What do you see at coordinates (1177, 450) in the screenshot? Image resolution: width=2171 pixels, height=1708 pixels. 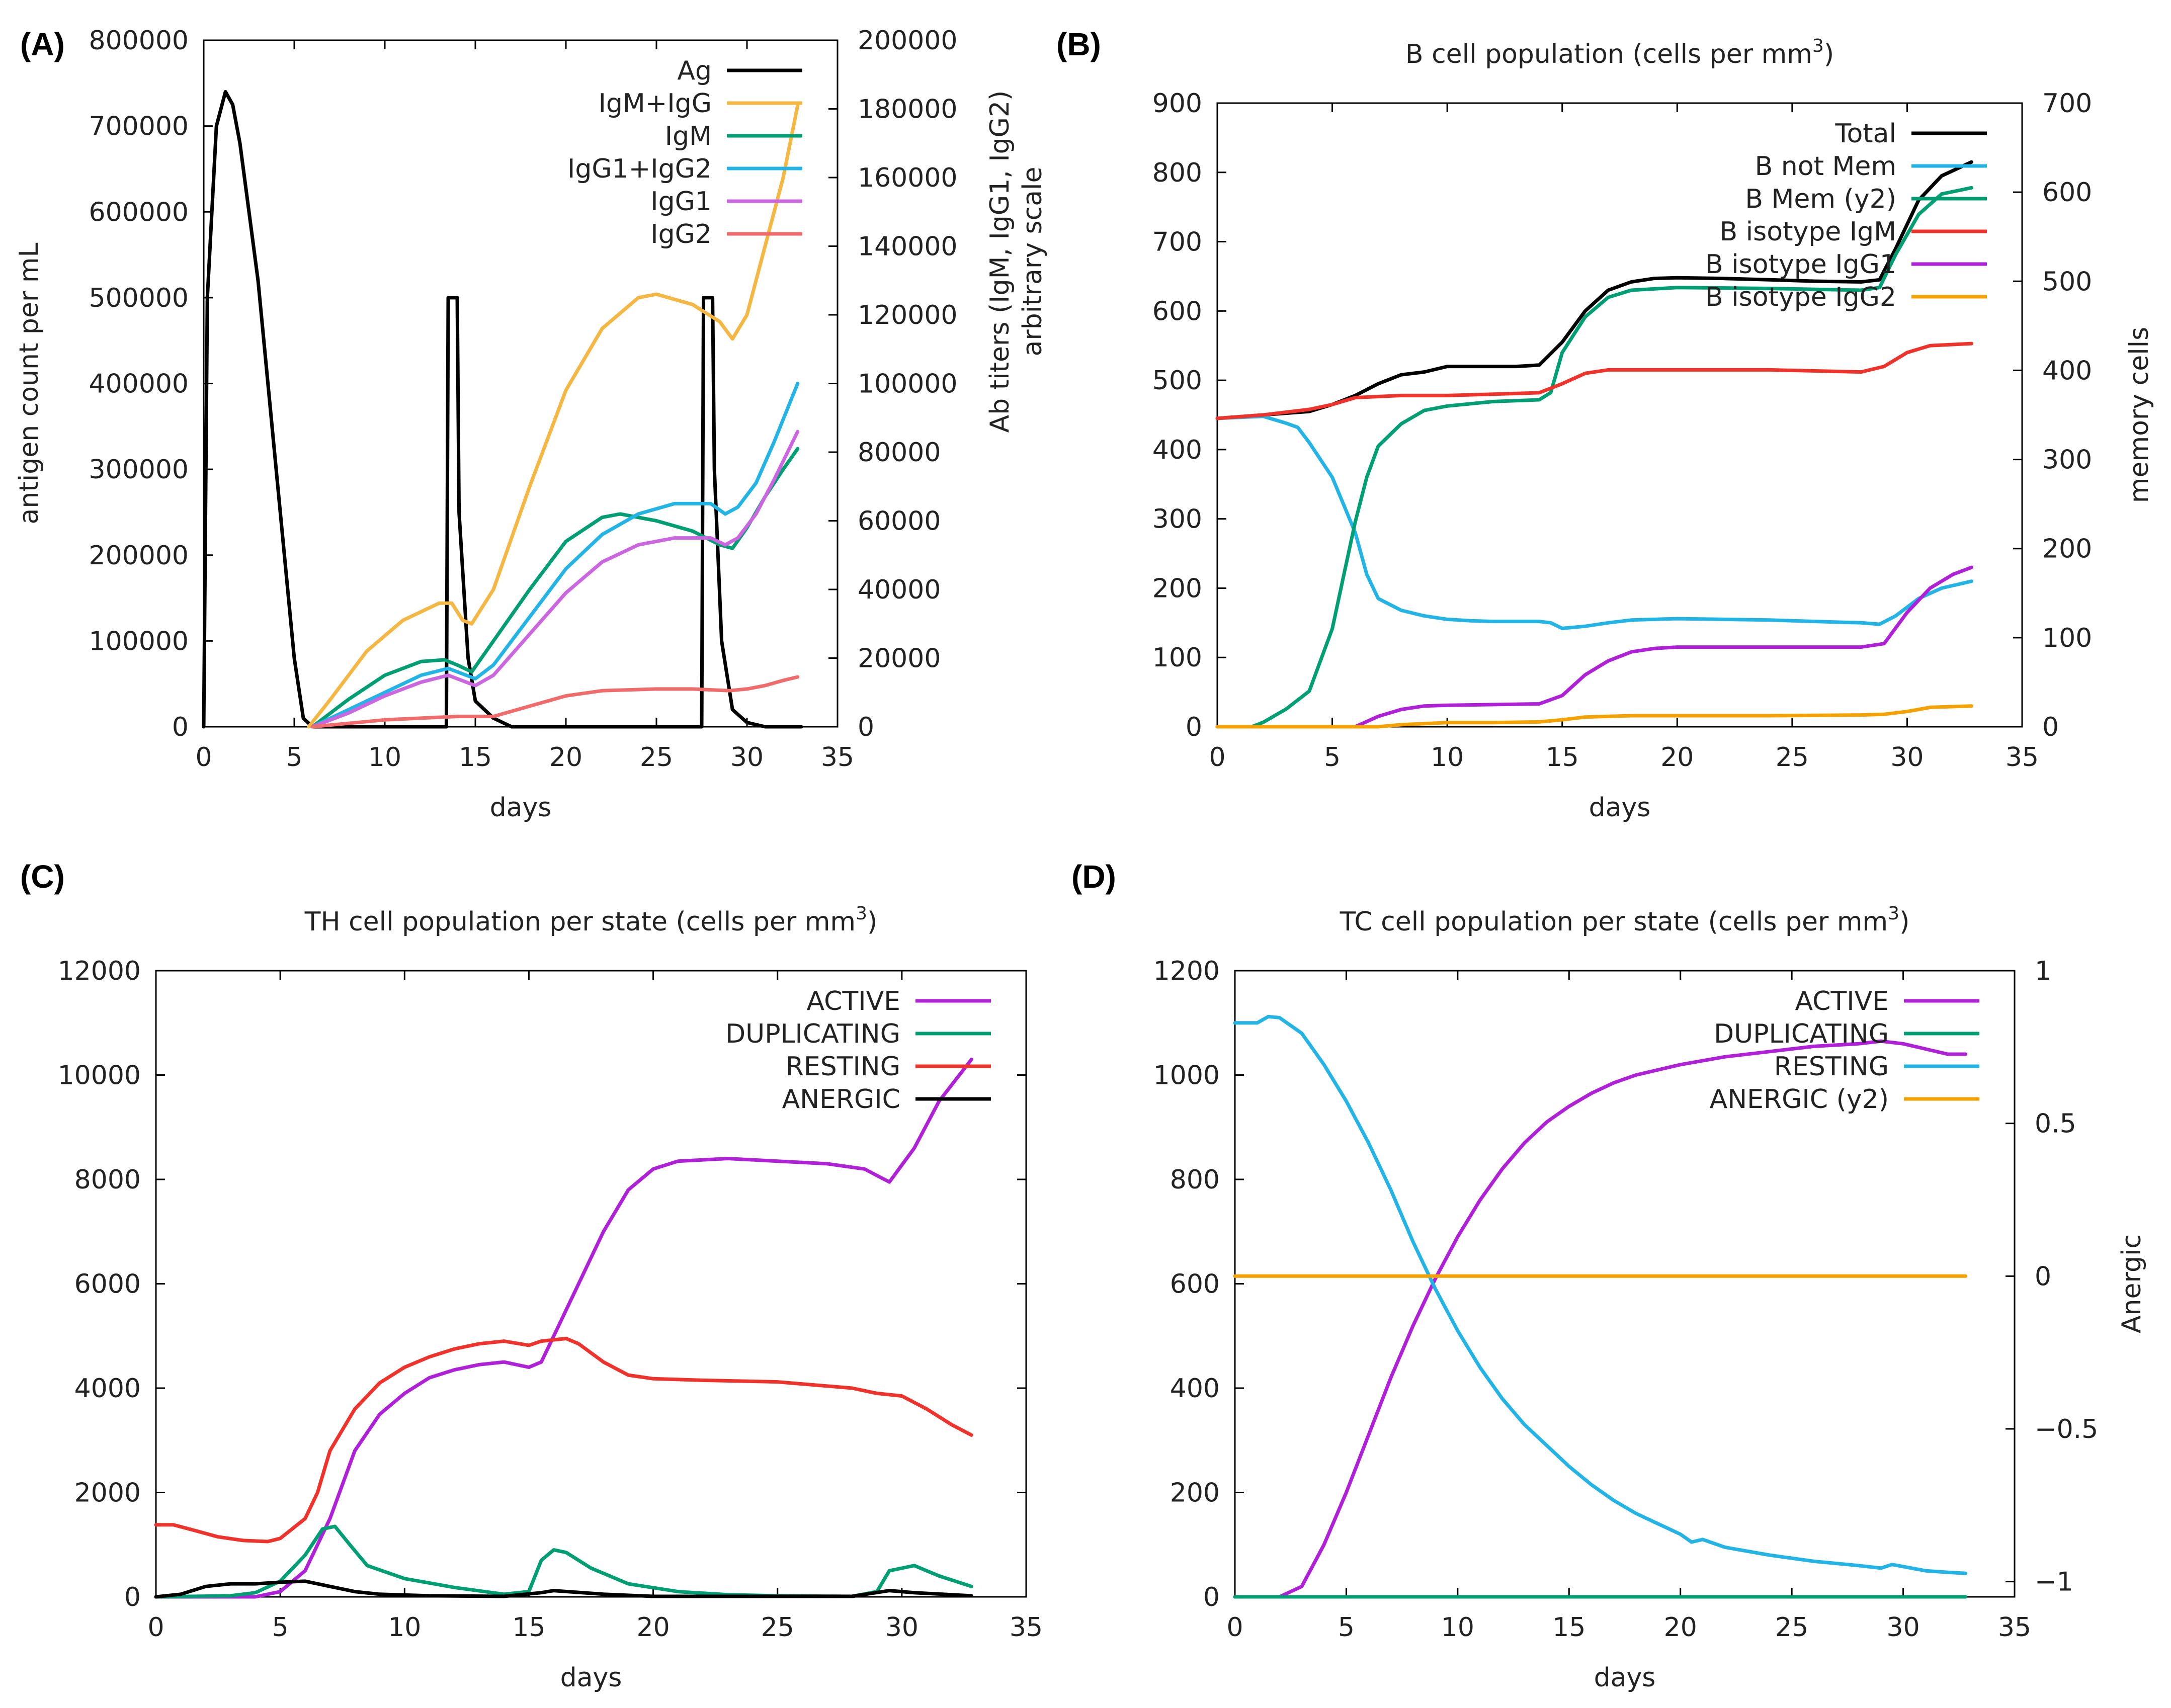 I see `y-tick-label: 400` at bounding box center [1177, 450].